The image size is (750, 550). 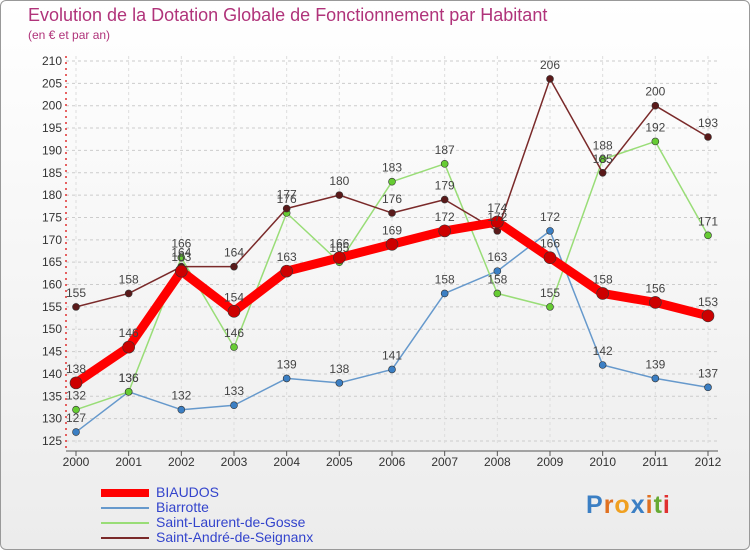 What do you see at coordinates (235, 537) in the screenshot?
I see `legend-label: Saint-André-de-Seignanx` at bounding box center [235, 537].